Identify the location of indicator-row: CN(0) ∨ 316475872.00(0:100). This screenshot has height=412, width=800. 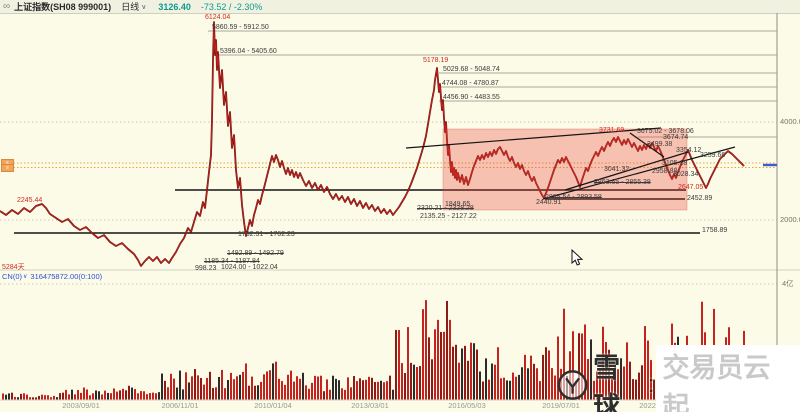
(52, 276).